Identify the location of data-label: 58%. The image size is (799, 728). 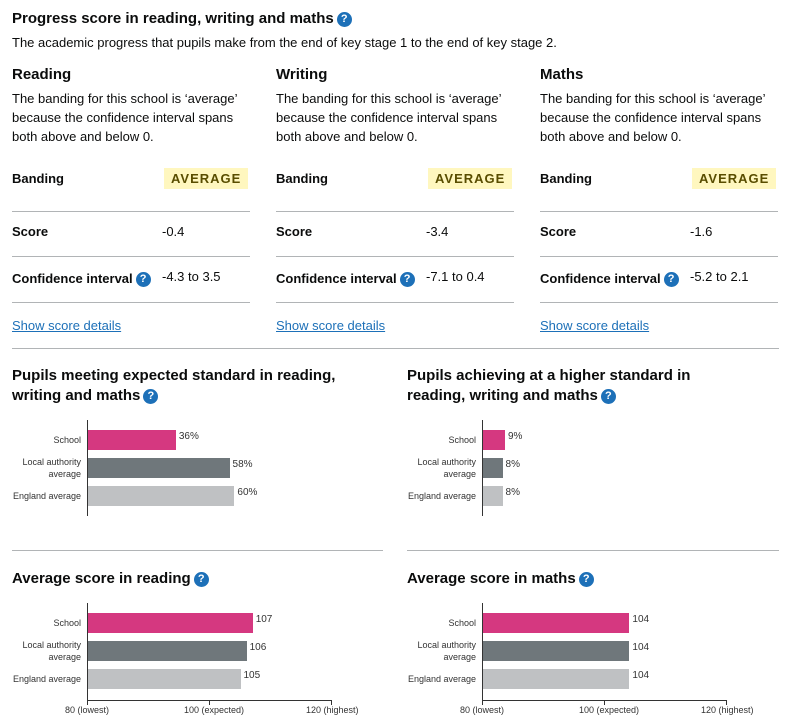
(242, 464).